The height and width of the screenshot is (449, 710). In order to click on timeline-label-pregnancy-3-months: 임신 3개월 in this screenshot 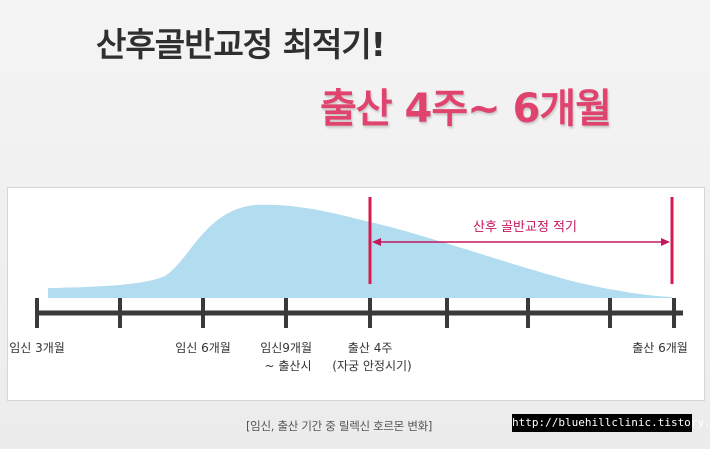, I will do `click(37, 348)`.